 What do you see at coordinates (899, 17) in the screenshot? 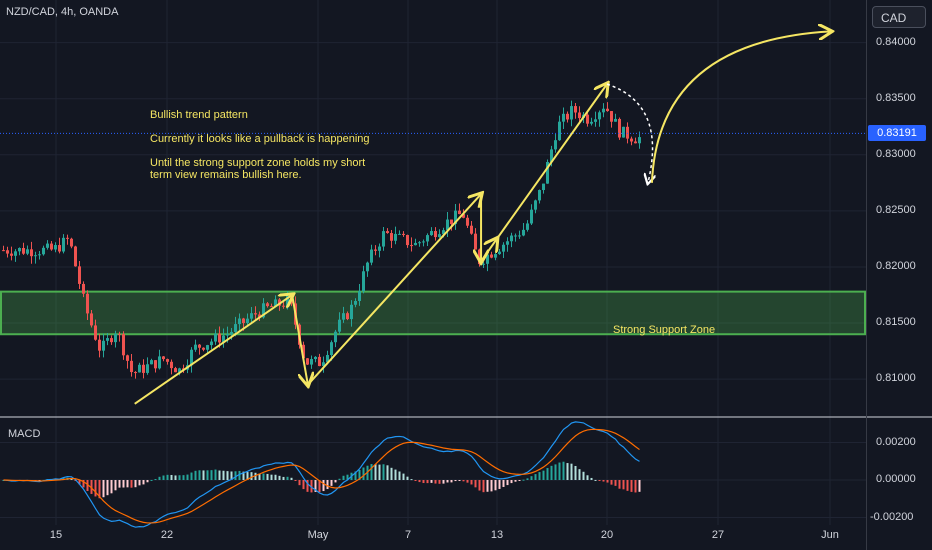
I see `currency-button: CAD` at bounding box center [899, 17].